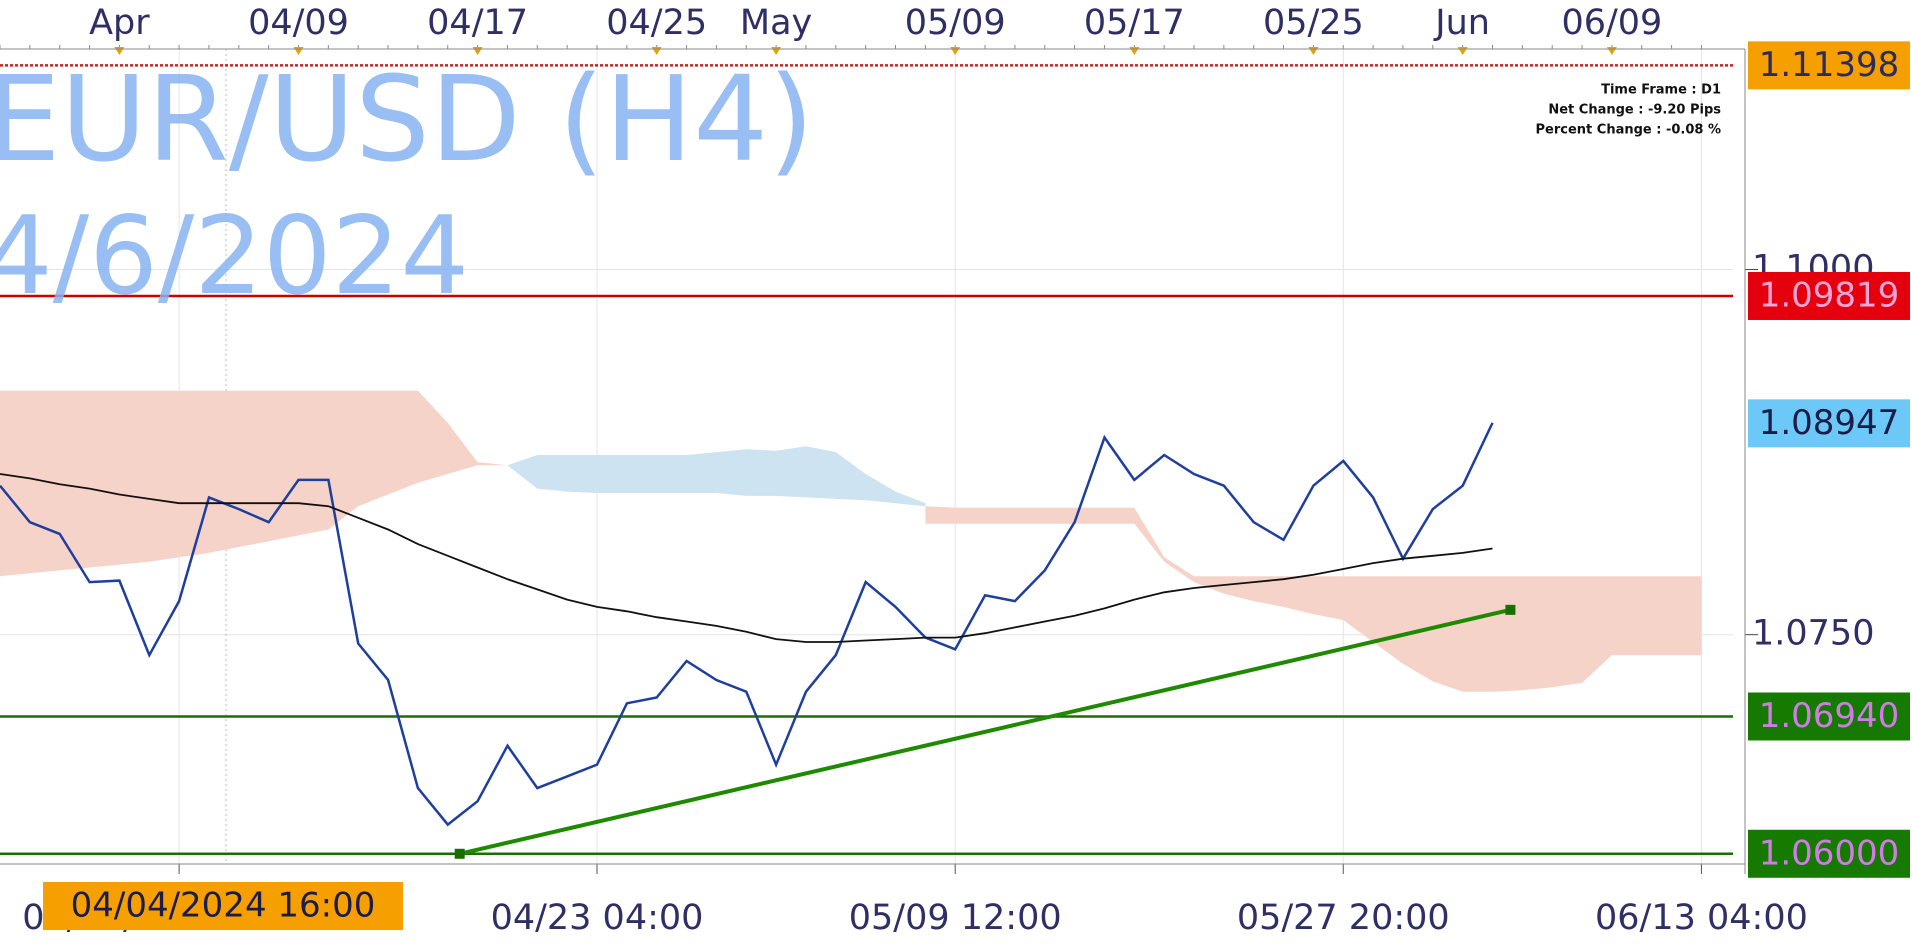 The width and height of the screenshot is (1912, 947). What do you see at coordinates (1134, 23) in the screenshot?
I see `x-top-label: 05/17` at bounding box center [1134, 23].